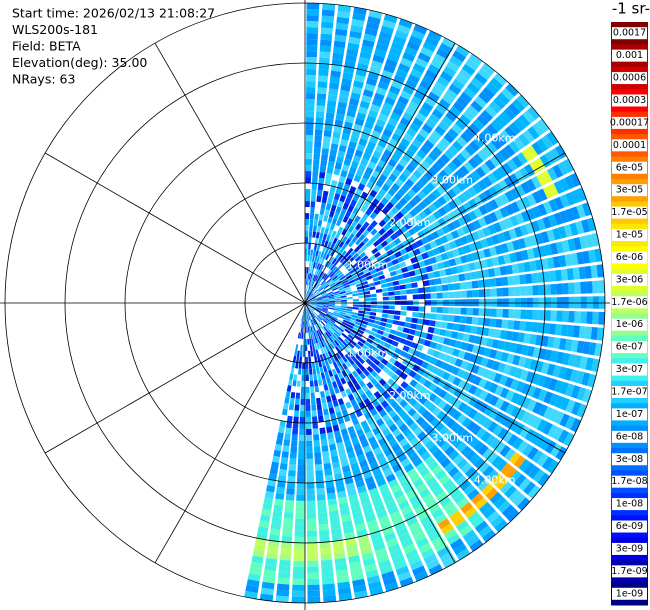 This screenshot has width=650, height=610. I want to click on range-label: 4.00km, so click(495, 137).